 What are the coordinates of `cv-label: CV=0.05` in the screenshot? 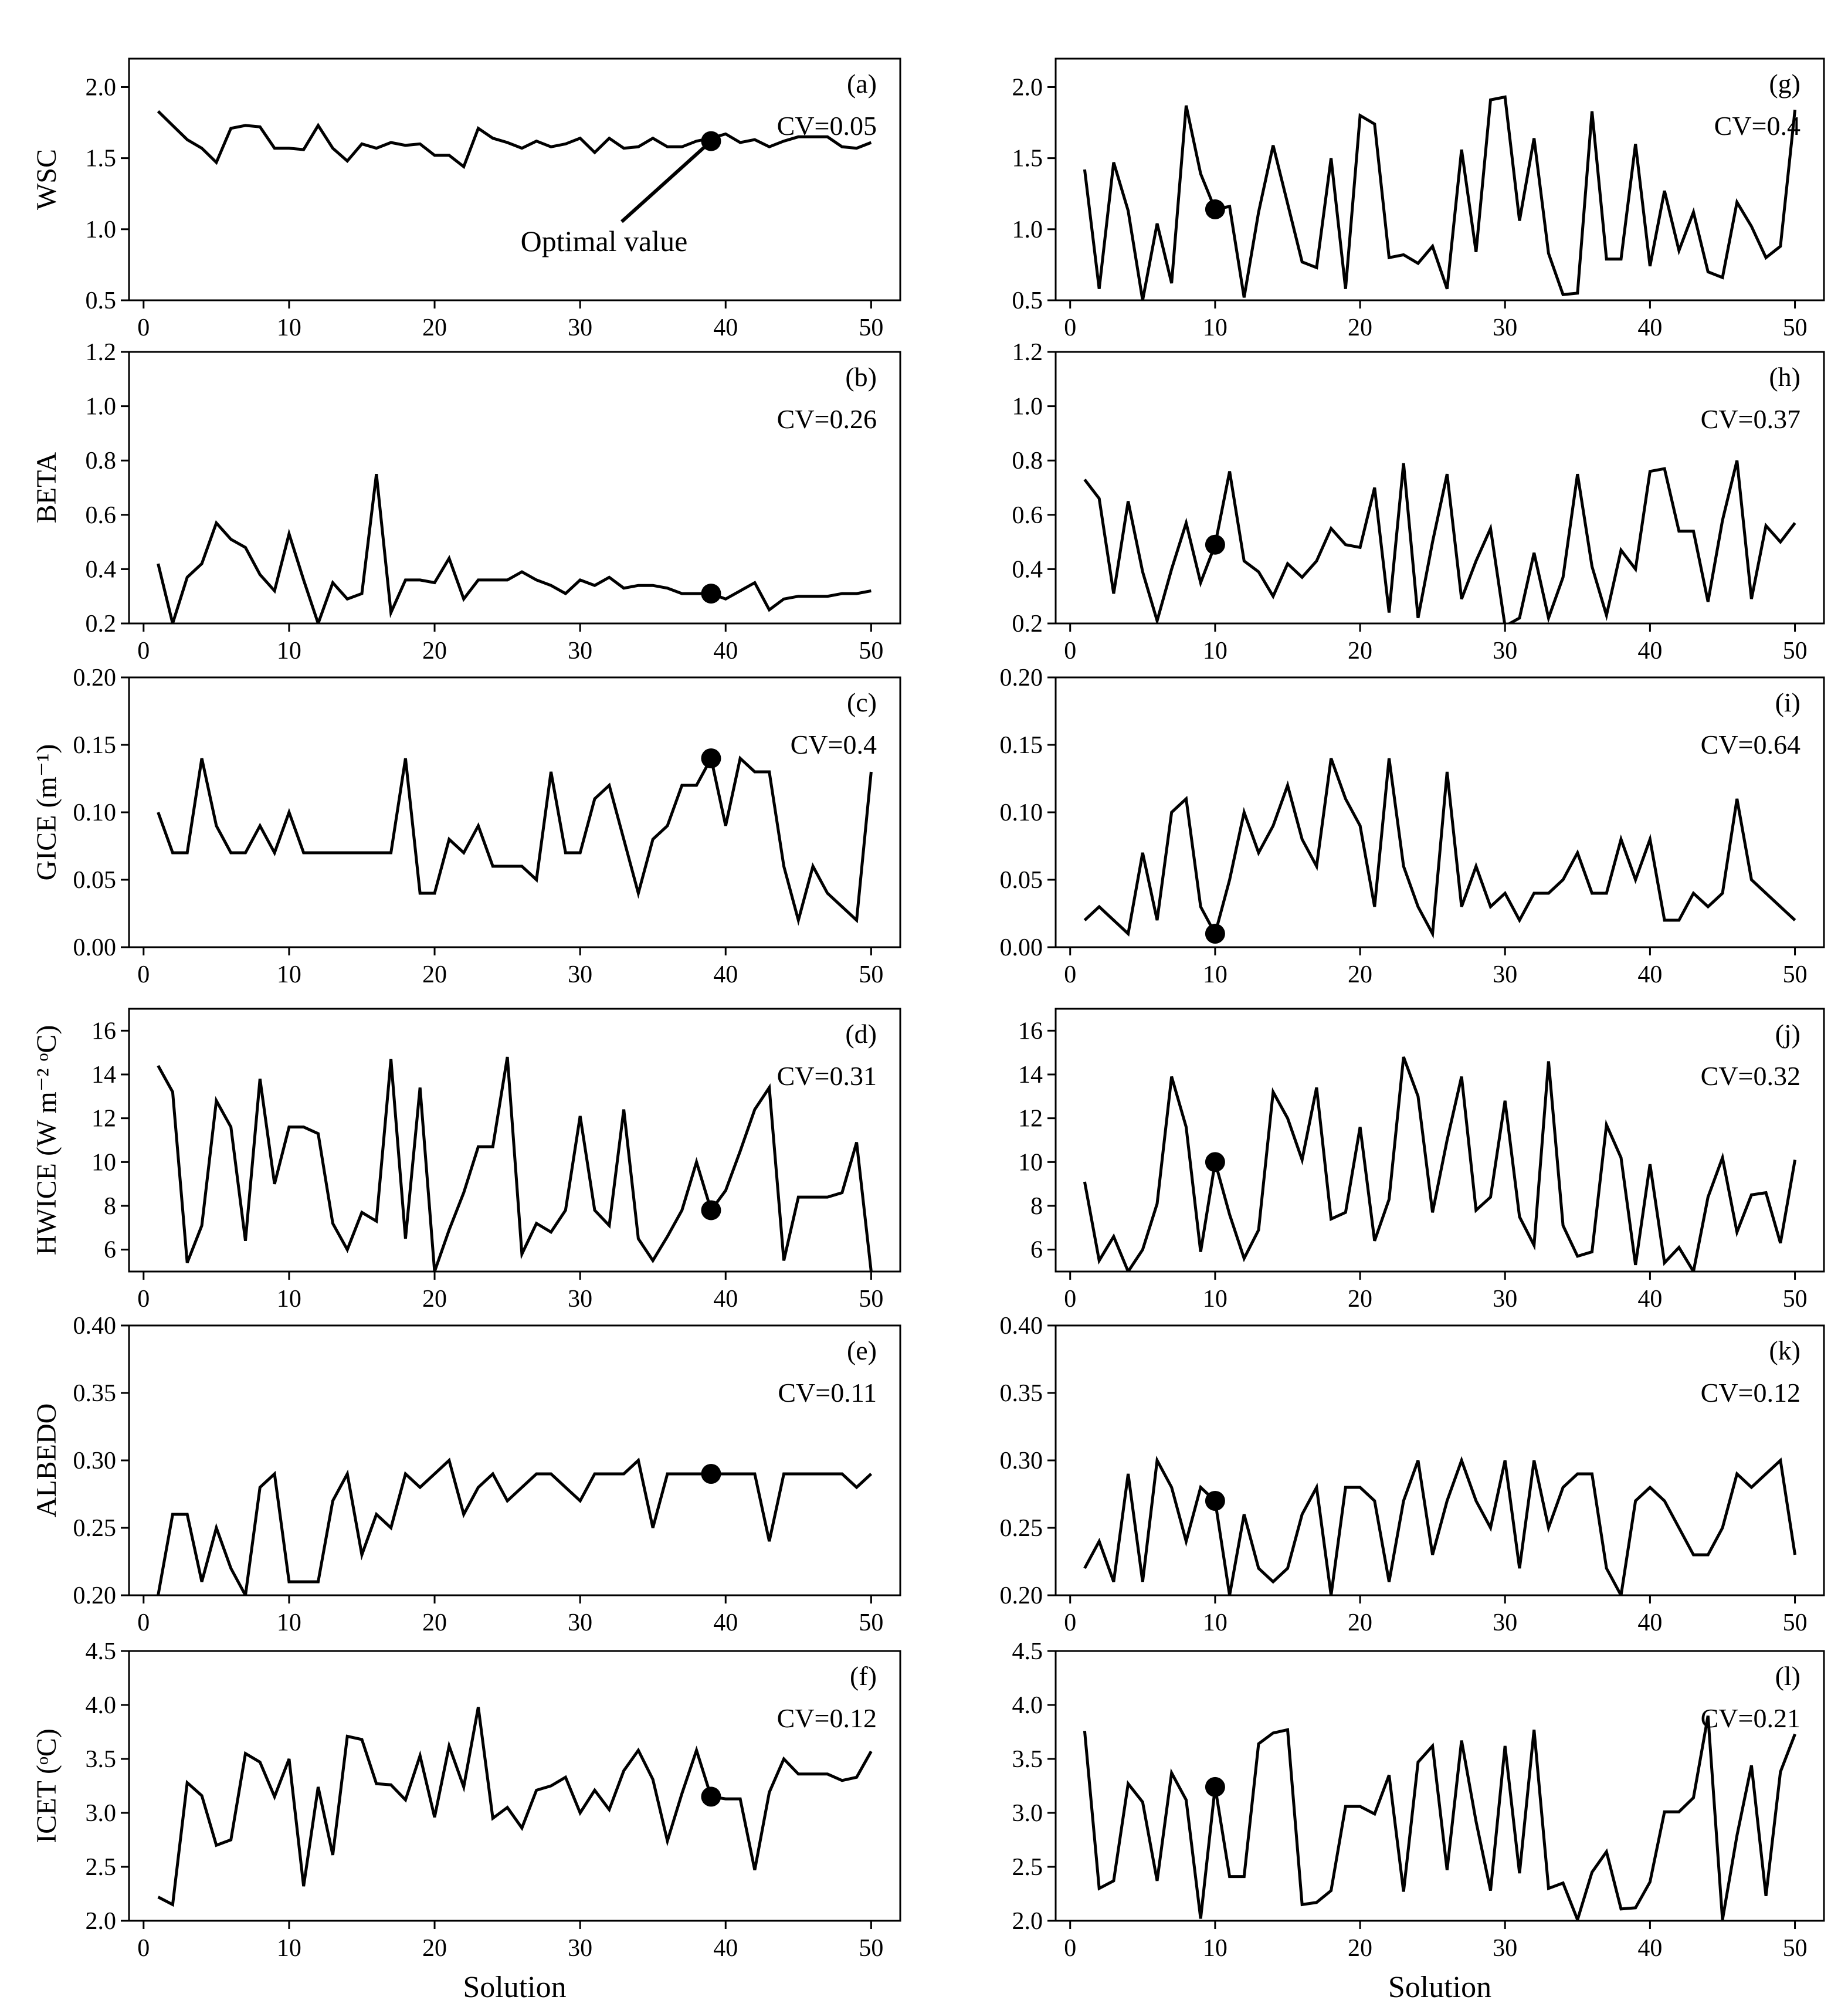 It's located at (827, 126).